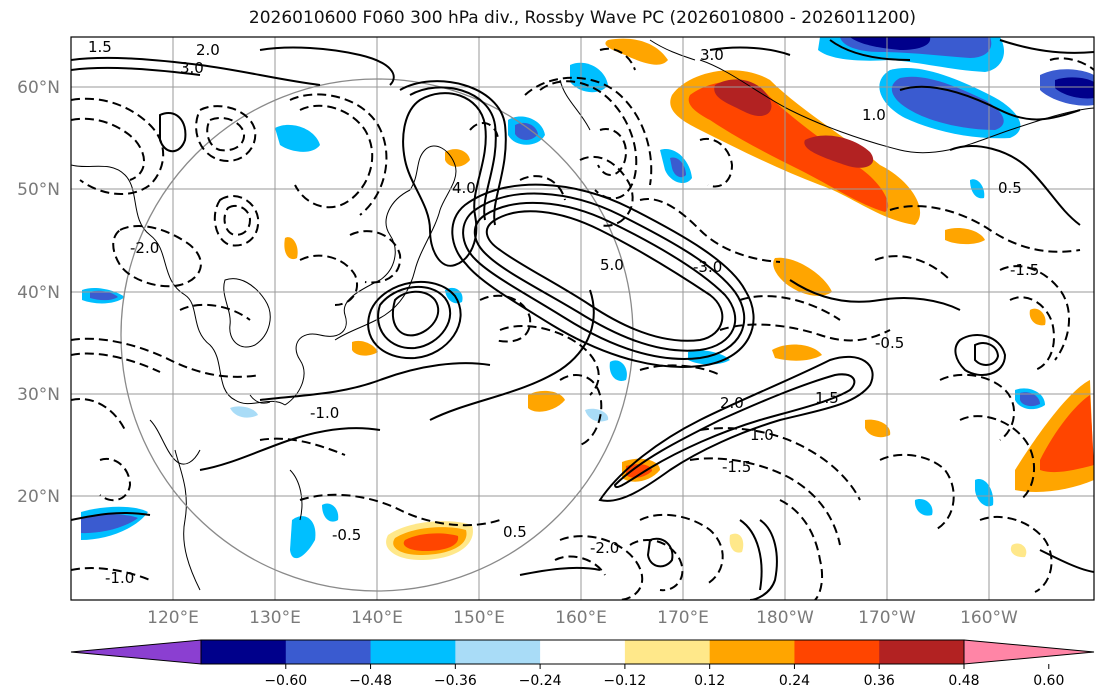 Image resolution: width=1105 pixels, height=692 pixels. I want to click on lon-label: 160°E, so click(581, 618).